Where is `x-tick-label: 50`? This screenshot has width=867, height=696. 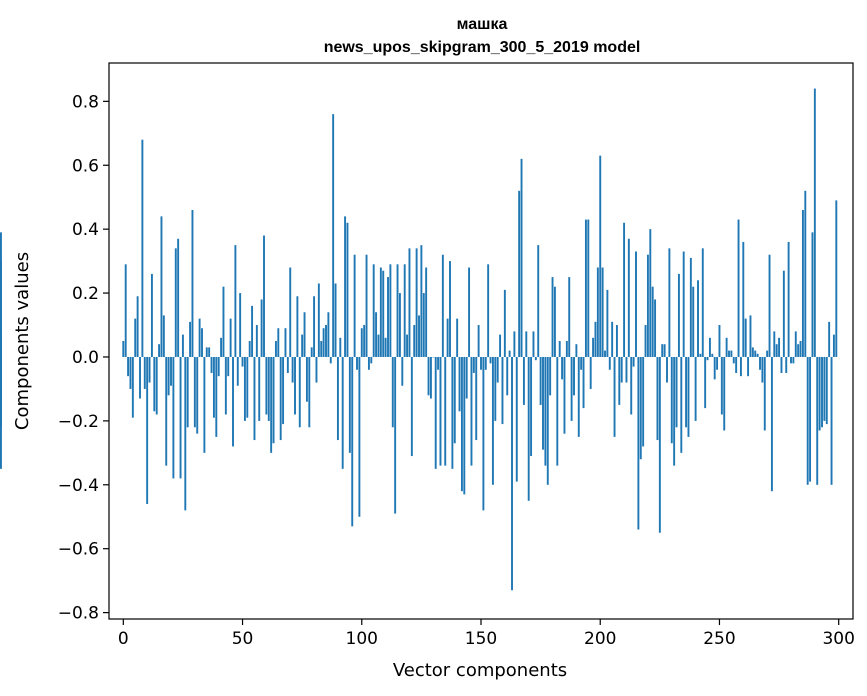
x-tick-label: 50 is located at coordinates (243, 639).